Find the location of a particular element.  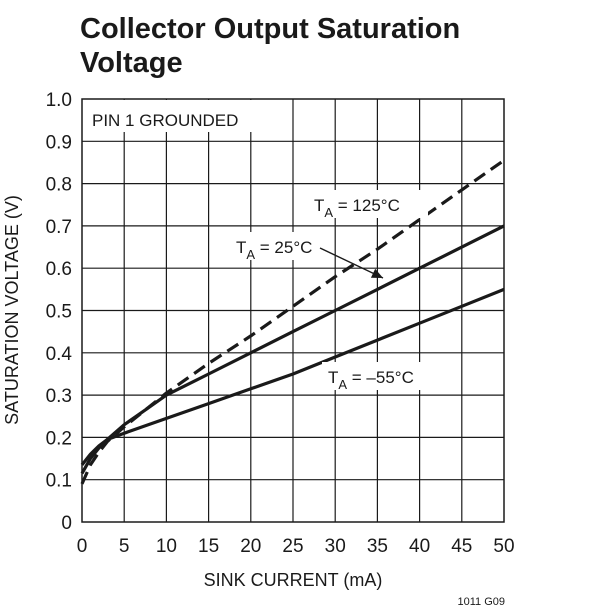

y-tick-label: 0 is located at coordinates (66, 523).